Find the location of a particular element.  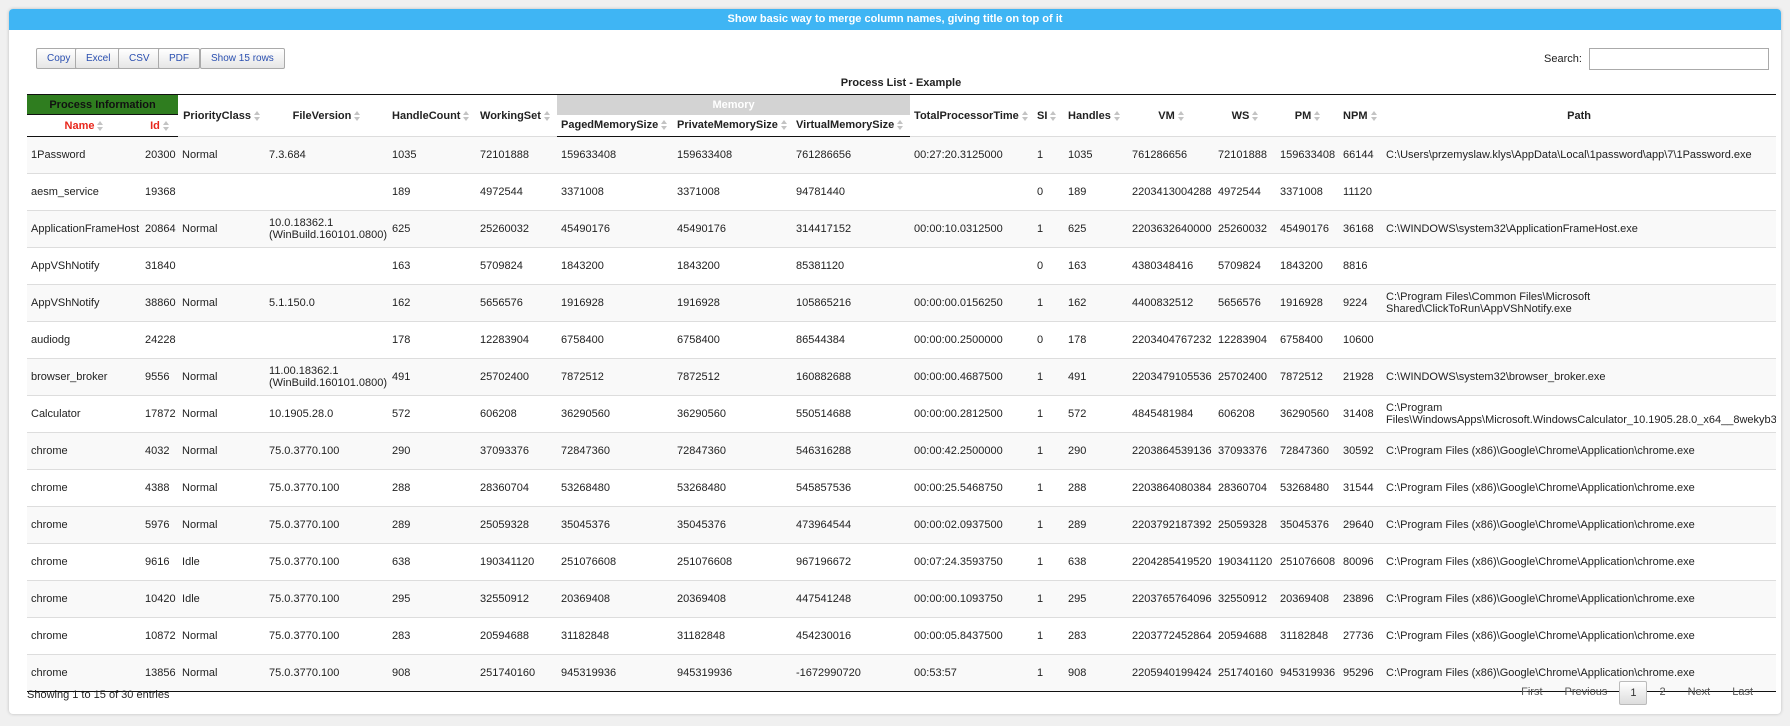

column-header: PriorityClass is located at coordinates (221, 116).